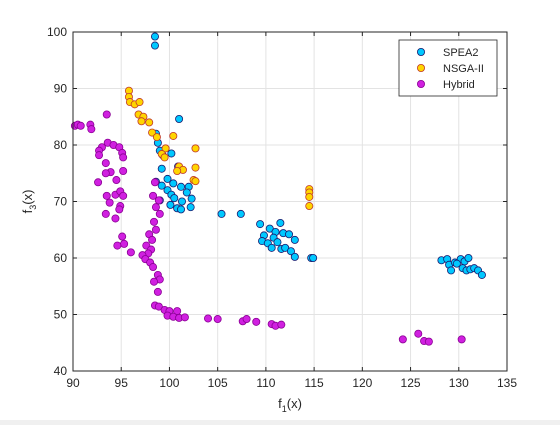 This screenshot has height=425, width=560. I want to click on x-tick-label: 95, so click(122, 383).